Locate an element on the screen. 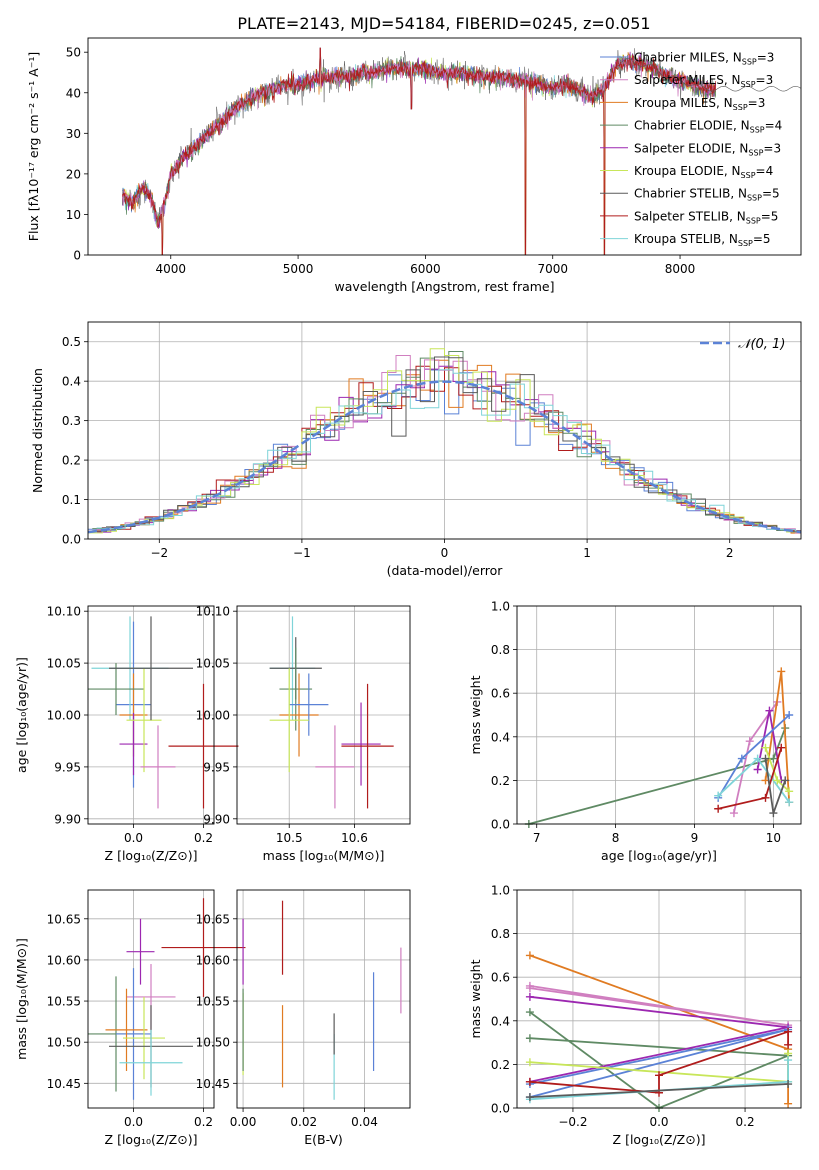  y-tick-label: 10.65 is located at coordinates (64, 919).